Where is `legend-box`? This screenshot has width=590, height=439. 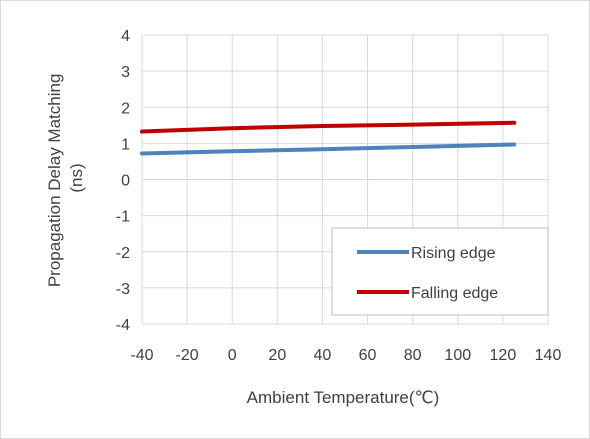
legend-box is located at coordinates (440, 271).